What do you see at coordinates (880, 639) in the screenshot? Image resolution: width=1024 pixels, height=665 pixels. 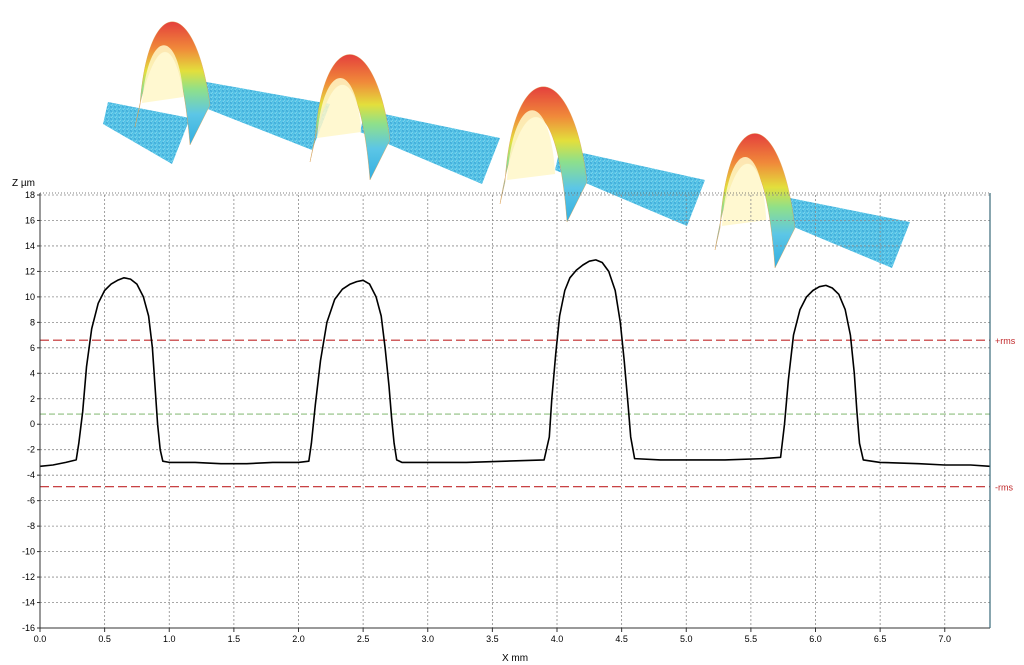 I see `x-tick-label: 6.5` at bounding box center [880, 639].